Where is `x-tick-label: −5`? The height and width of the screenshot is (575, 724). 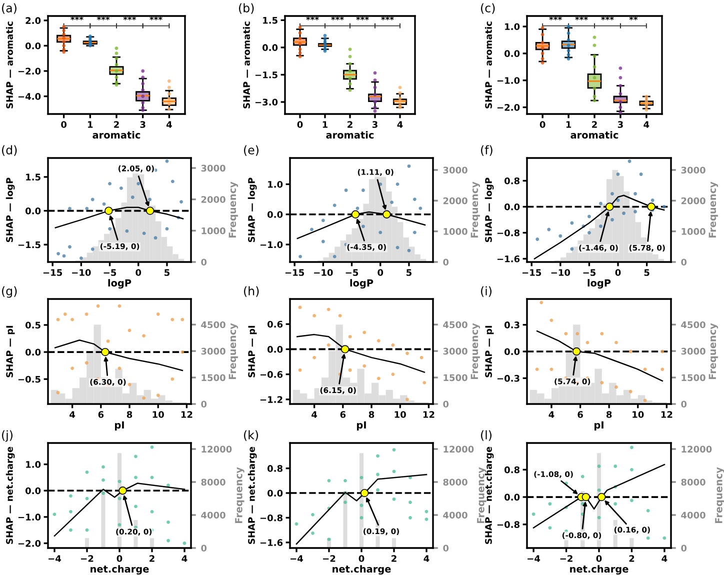 x-tick-label: −5 is located at coordinates (352, 272).